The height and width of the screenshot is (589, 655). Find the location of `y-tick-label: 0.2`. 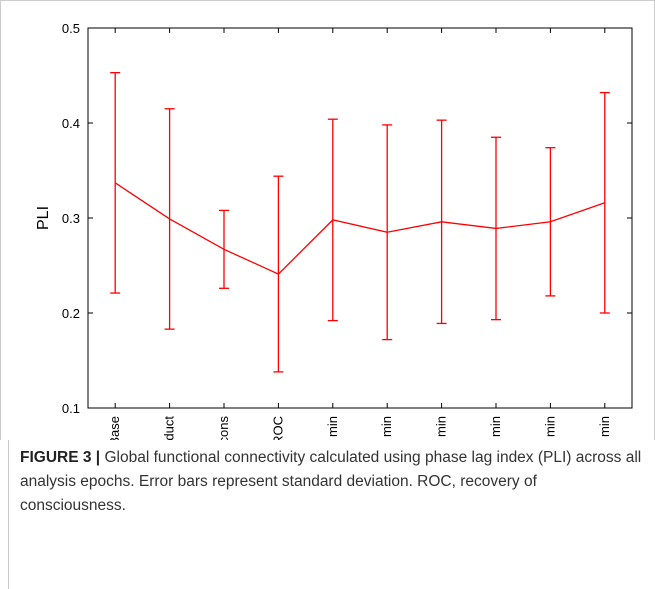

y-tick-label: 0.2 is located at coordinates (71, 313).